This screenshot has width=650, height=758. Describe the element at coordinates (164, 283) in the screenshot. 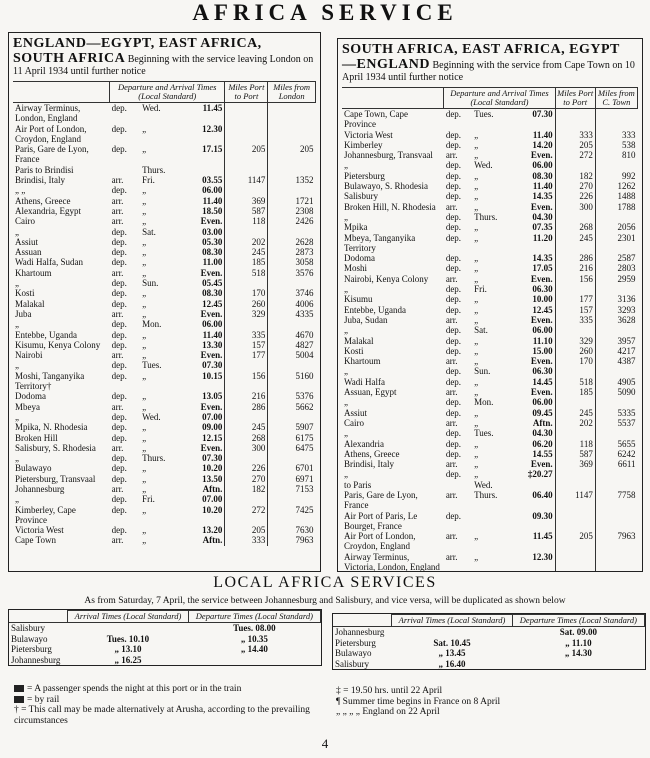

I see `row: „ dep. Sun. 05.45` at that location.